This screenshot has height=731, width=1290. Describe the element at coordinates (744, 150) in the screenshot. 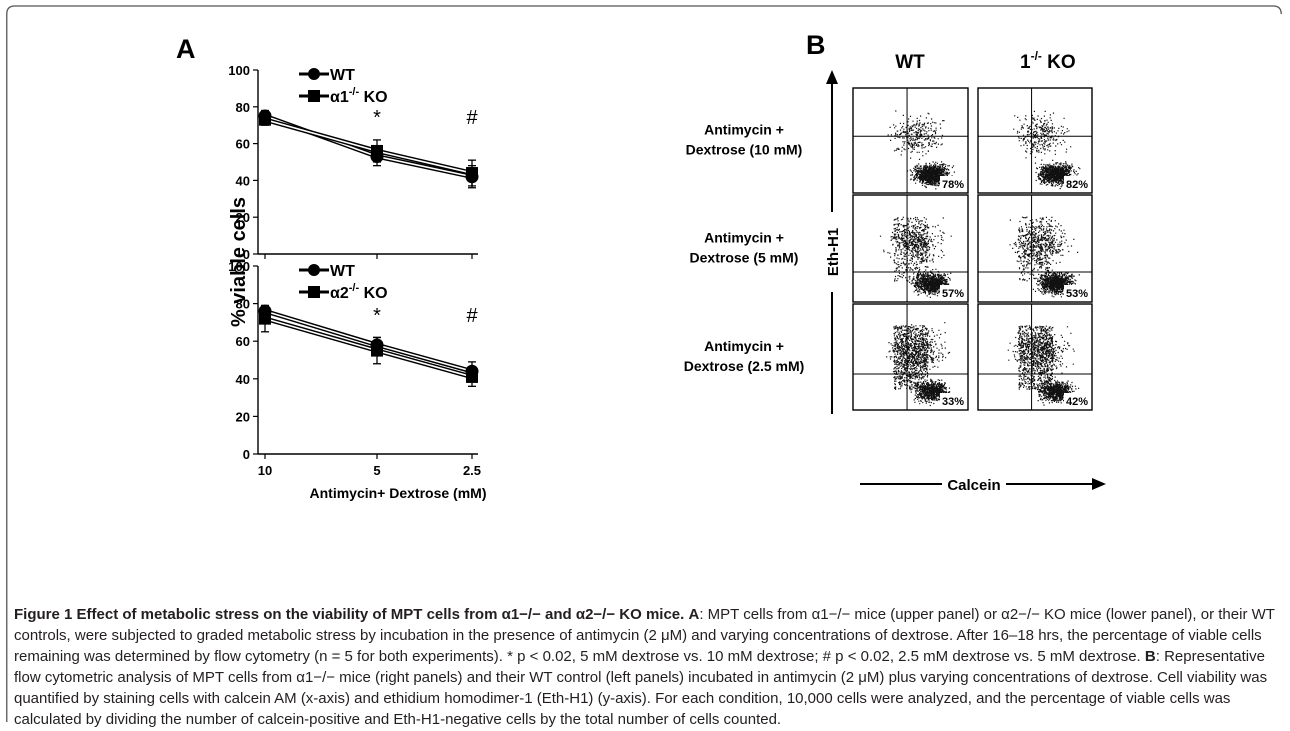

I see `condition-label: Dextrose (10 mM)` at that location.